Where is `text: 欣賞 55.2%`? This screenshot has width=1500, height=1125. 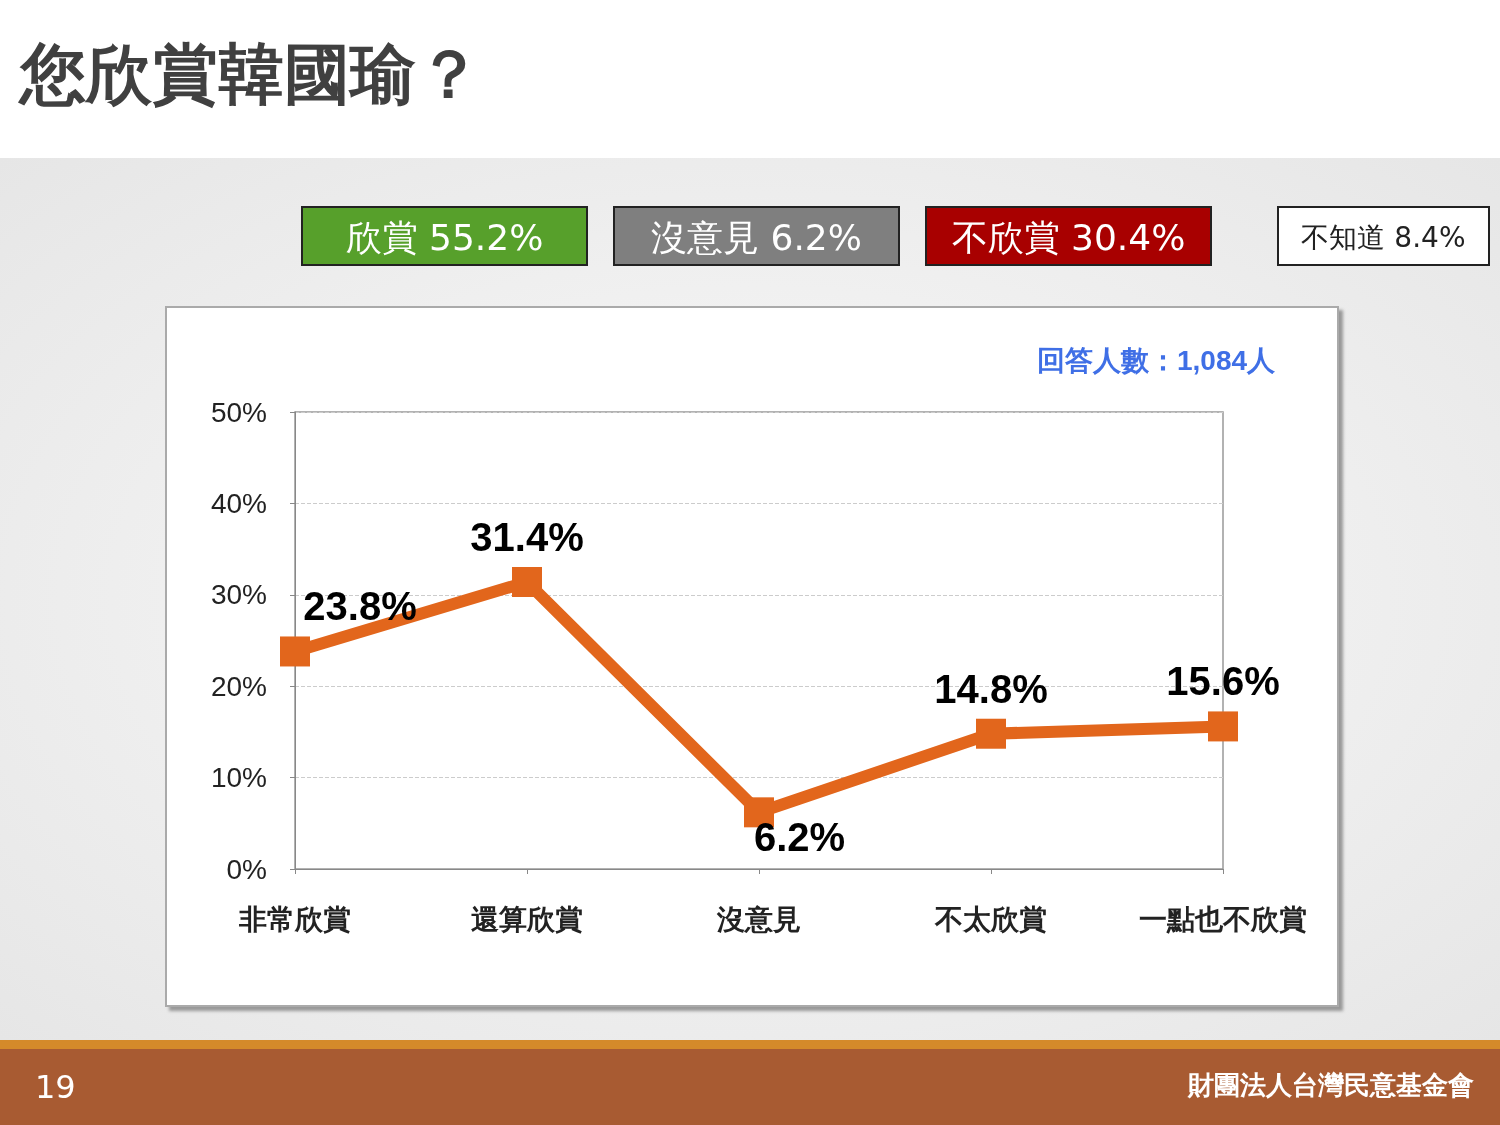
text: 欣賞 55.2% is located at coordinates (444, 236).